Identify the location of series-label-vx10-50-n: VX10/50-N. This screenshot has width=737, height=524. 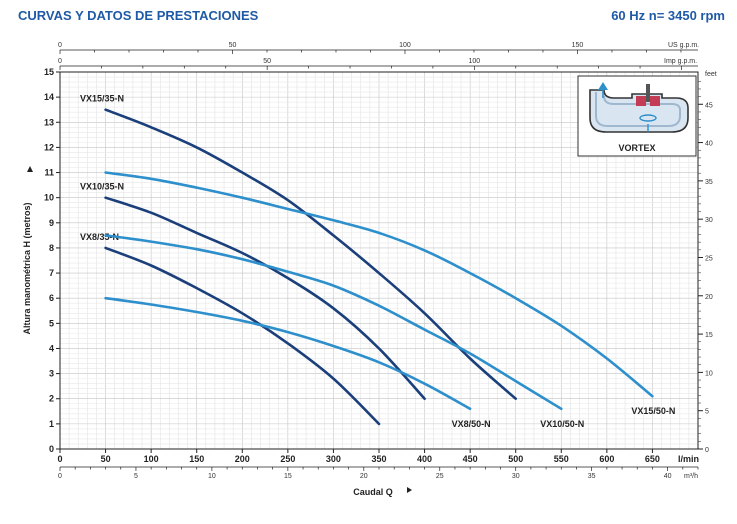
(562, 424).